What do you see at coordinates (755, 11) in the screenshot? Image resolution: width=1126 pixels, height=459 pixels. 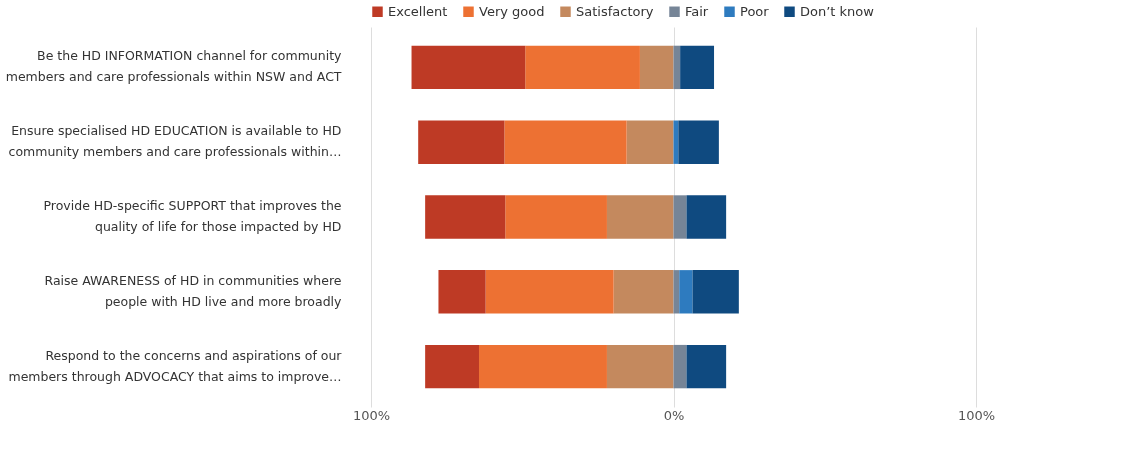 I see `legend-label: Poor` at bounding box center [755, 11].